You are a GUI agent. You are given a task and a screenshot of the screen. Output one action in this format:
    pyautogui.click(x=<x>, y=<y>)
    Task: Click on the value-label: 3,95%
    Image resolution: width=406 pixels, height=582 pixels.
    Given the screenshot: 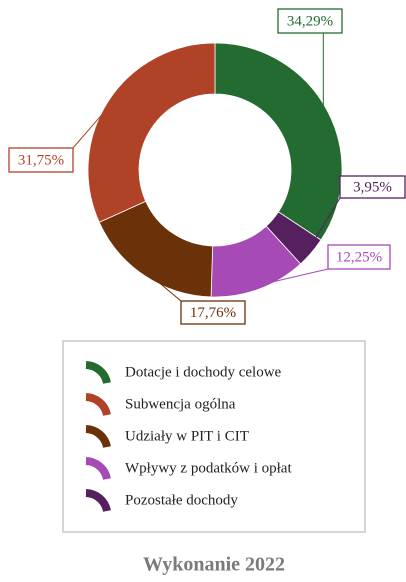 What is the action you would take?
    pyautogui.click(x=372, y=187)
    